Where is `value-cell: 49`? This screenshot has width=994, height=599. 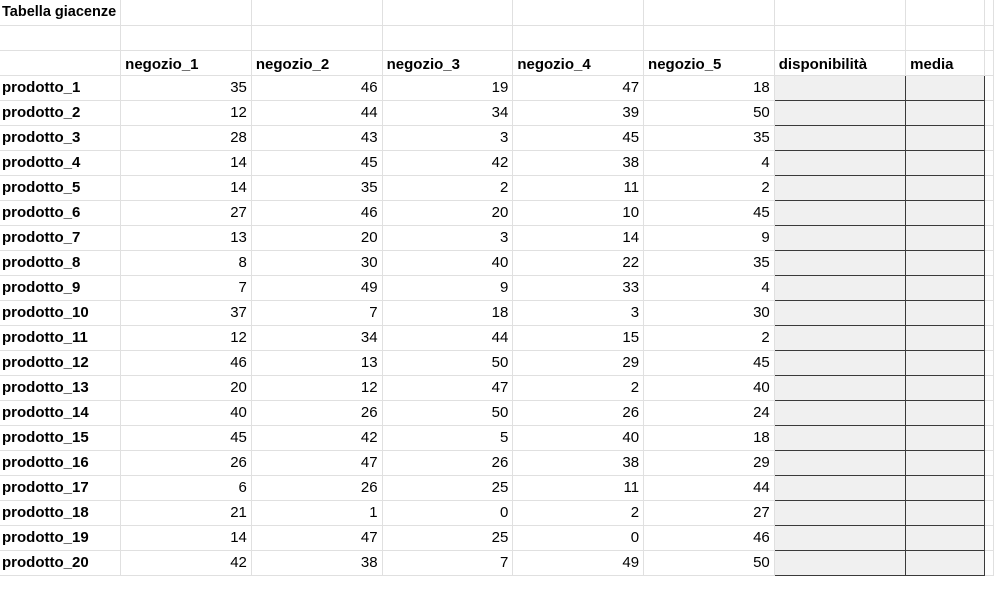
value-cell: 49 is located at coordinates (578, 563).